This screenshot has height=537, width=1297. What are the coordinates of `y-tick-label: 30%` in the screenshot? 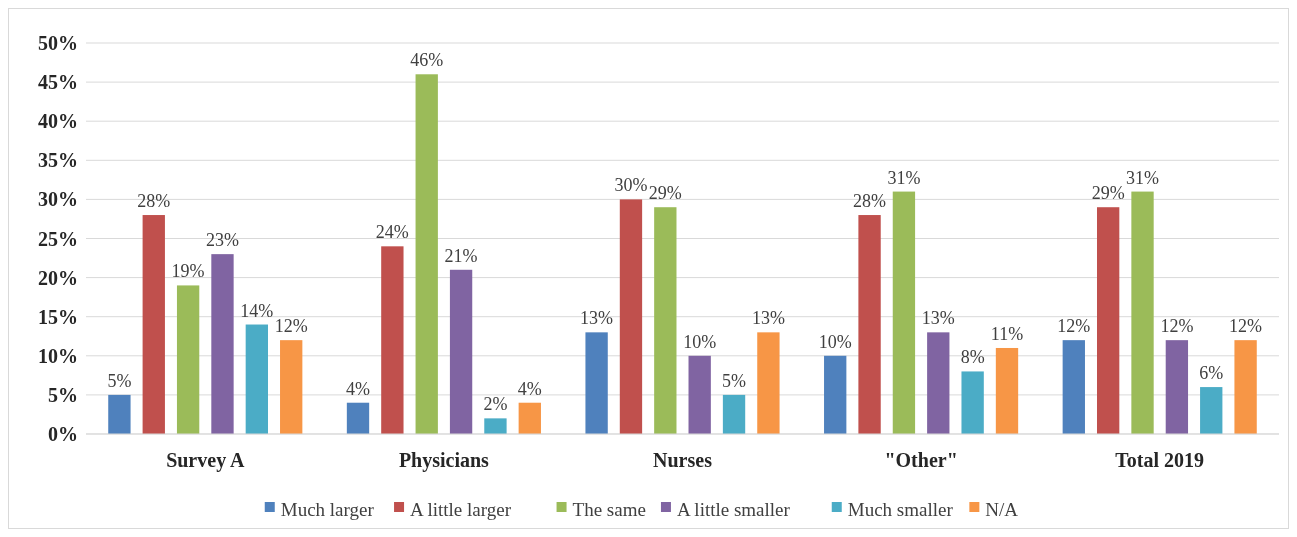 It's located at (58, 199).